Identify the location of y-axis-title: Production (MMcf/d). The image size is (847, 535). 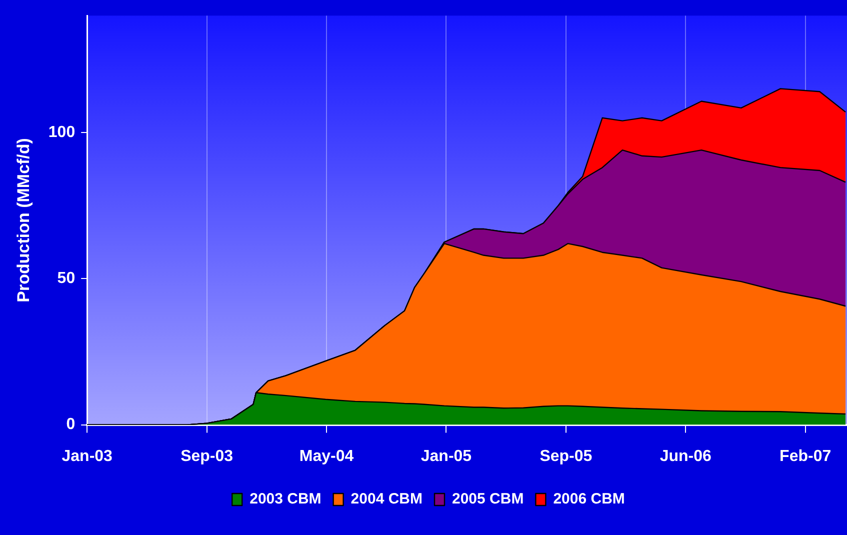
(23, 220).